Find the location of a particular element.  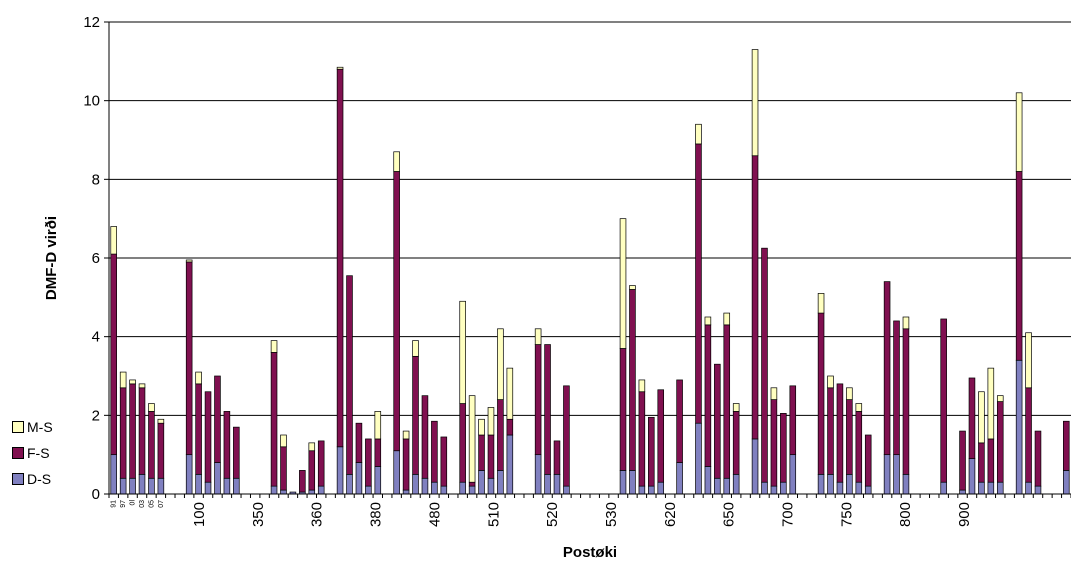

x-category-label: 700 is located at coordinates (788, 514).